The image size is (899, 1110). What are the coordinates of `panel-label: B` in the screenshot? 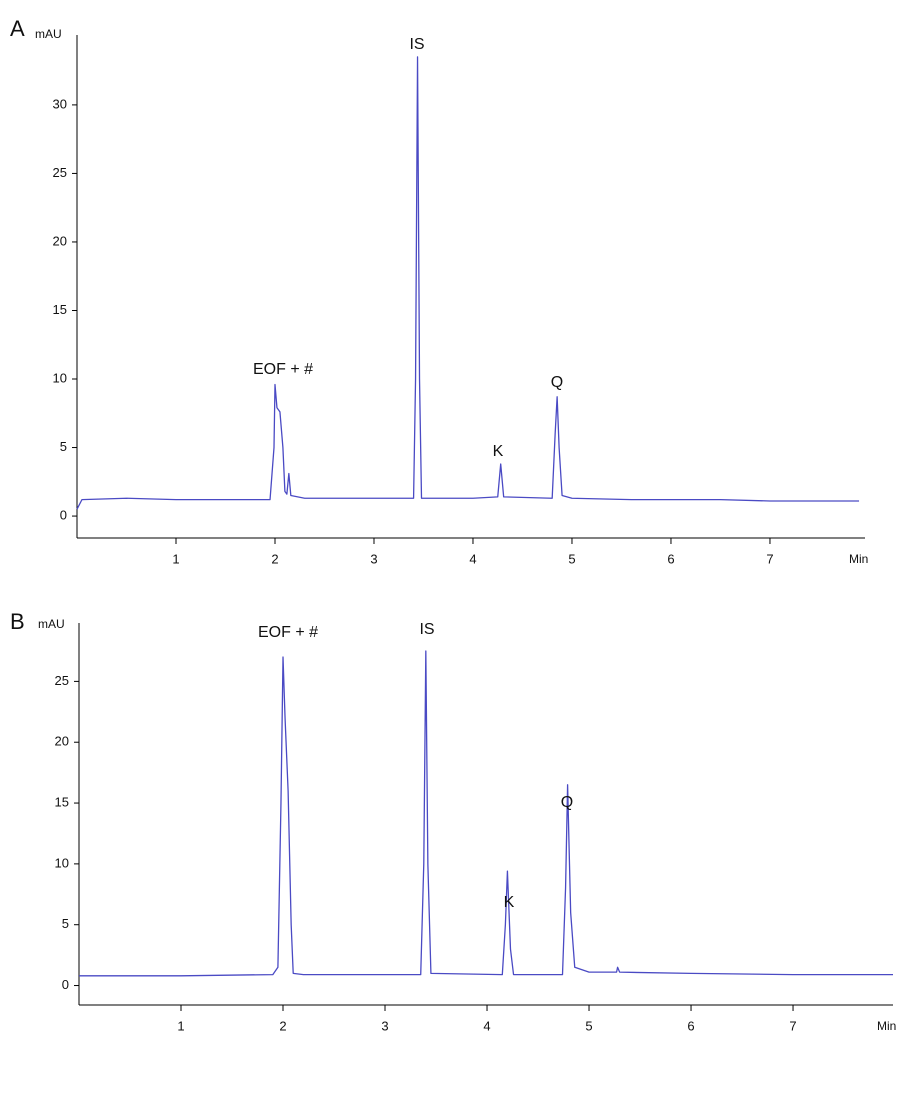 It's located at (17, 621).